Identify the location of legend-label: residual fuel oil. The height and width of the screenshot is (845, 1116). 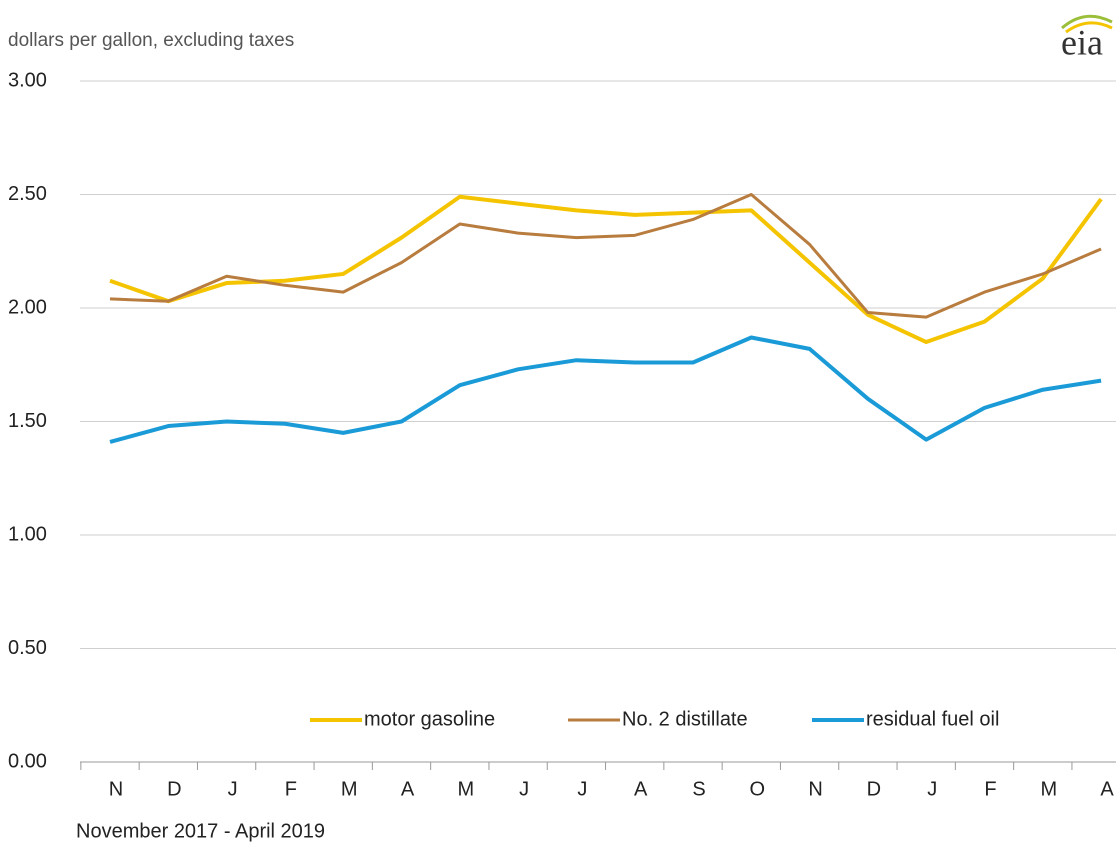
(932, 719).